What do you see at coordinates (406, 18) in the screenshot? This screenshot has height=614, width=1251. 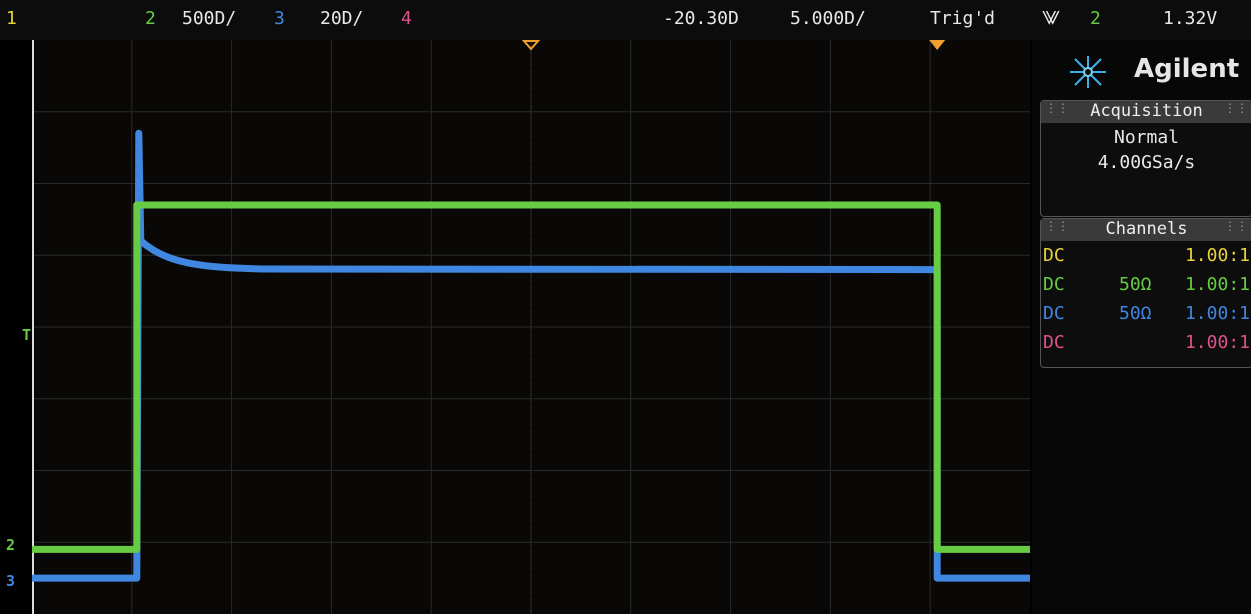 I see `channel-4-label: 4` at bounding box center [406, 18].